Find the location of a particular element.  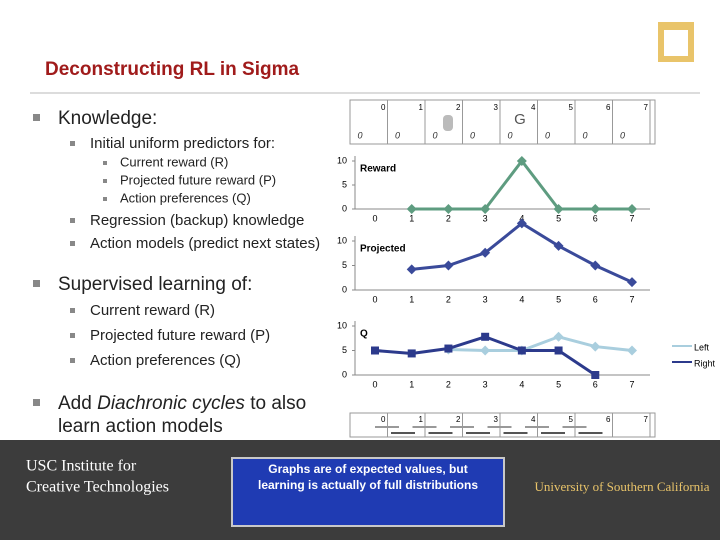

note-box is located at coordinates (368, 492).